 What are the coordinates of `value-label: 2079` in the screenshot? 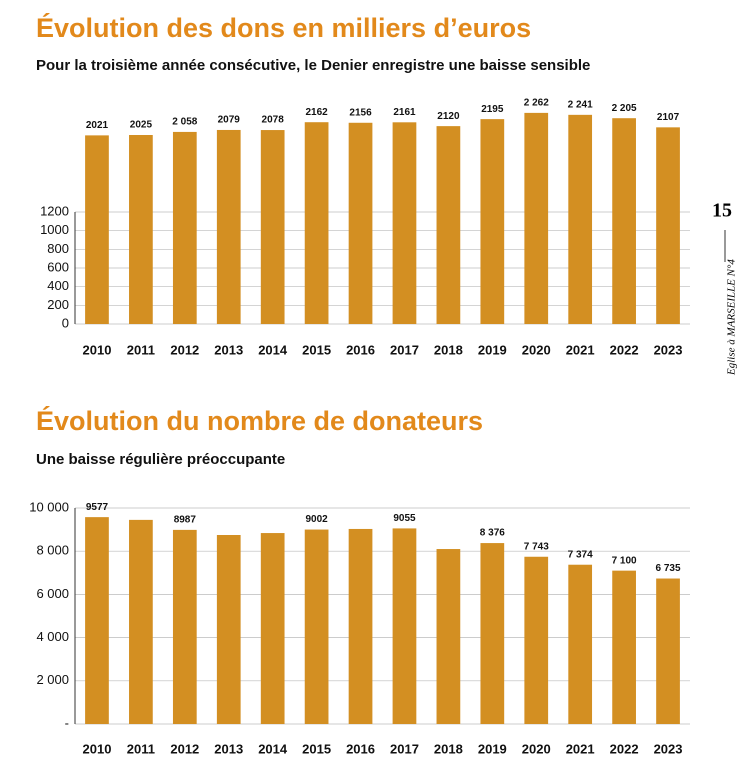 It's located at (229, 120).